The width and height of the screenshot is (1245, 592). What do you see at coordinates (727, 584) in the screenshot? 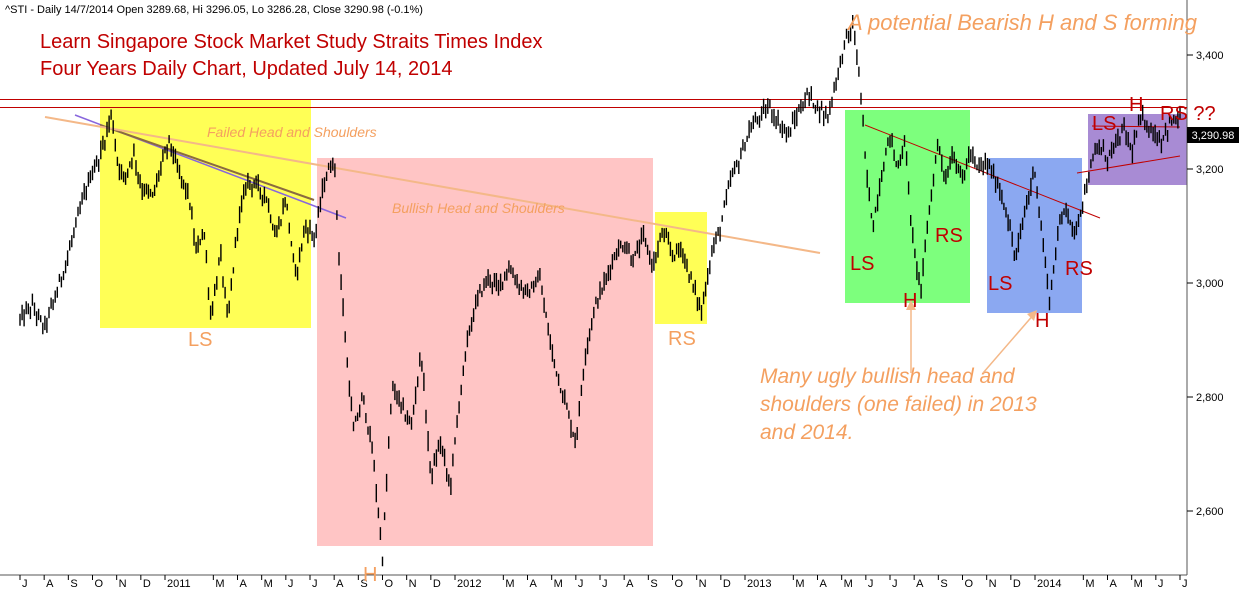
I see `x-tick-label-27: D` at bounding box center [727, 584].